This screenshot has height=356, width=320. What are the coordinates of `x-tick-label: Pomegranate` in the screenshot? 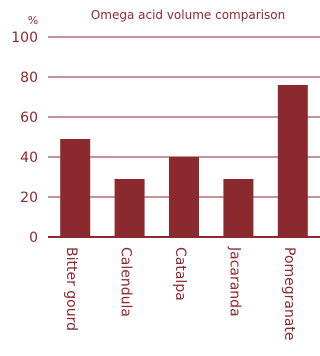 It's located at (289, 294).